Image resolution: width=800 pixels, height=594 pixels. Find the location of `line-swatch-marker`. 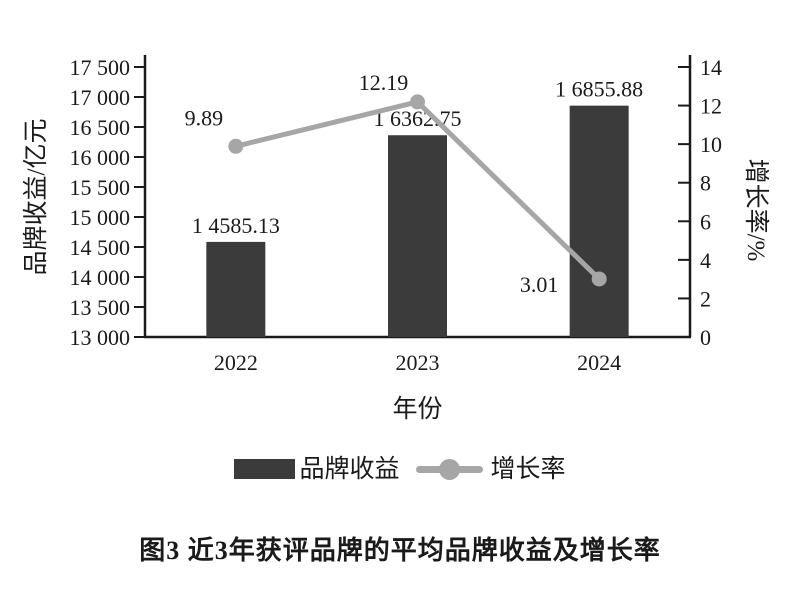

line-swatch-marker is located at coordinates (449, 469).